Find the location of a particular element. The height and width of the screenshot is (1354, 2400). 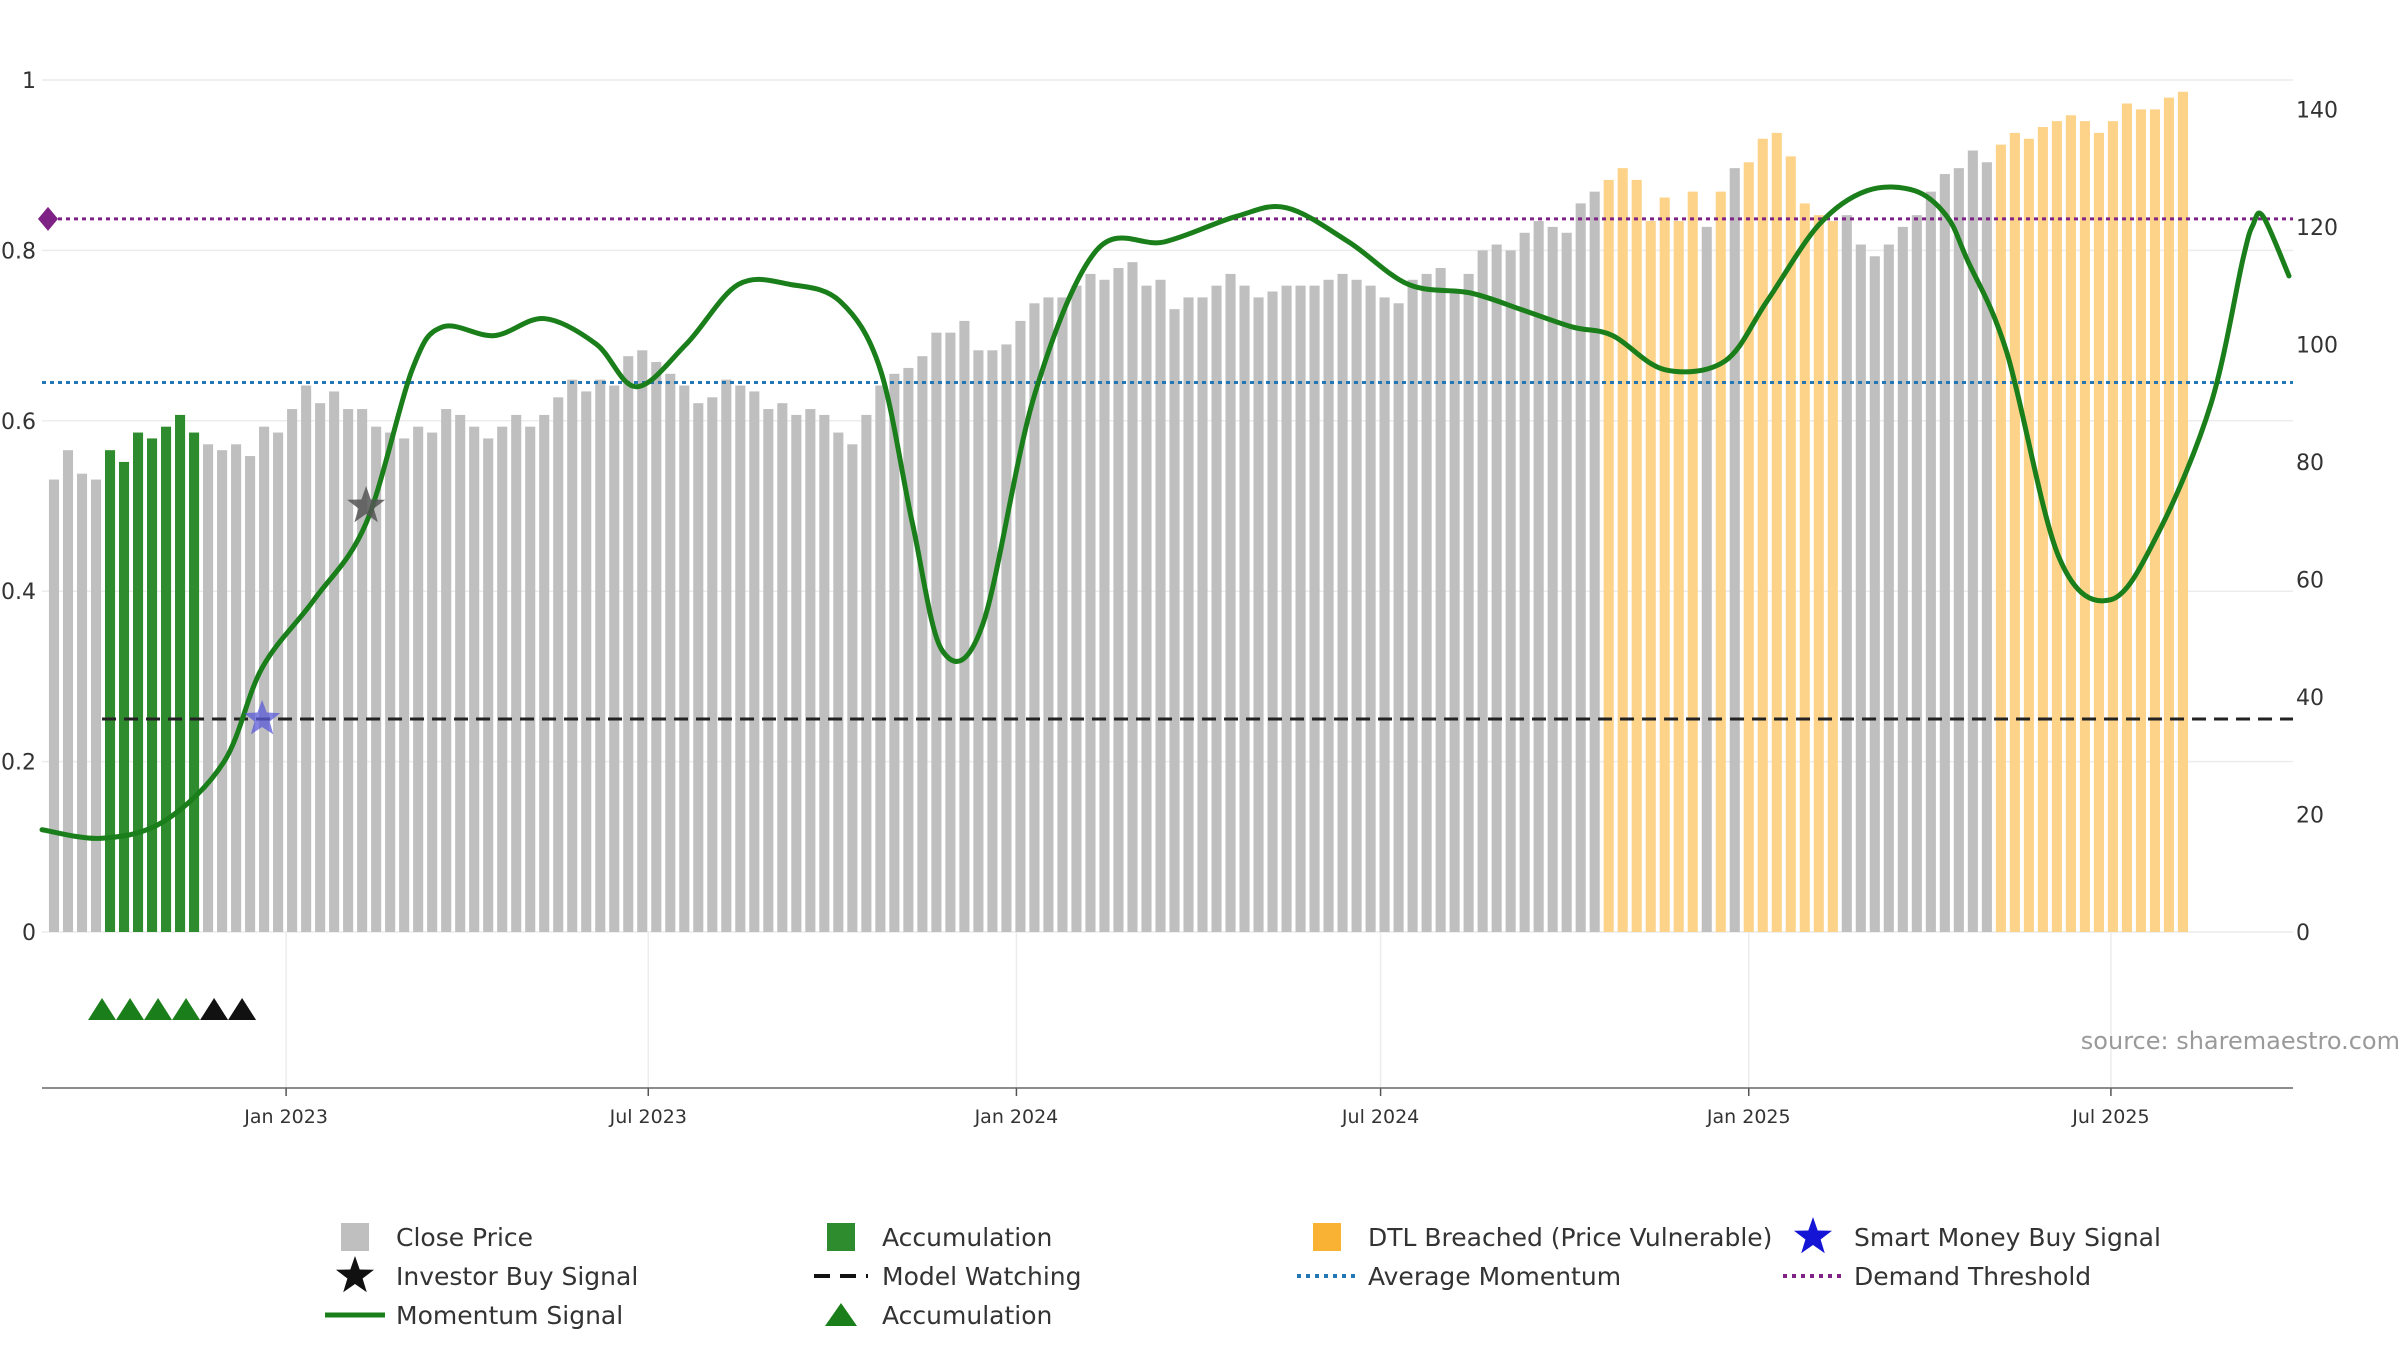

x-tick-label: Jan 2025 is located at coordinates (1748, 1117).